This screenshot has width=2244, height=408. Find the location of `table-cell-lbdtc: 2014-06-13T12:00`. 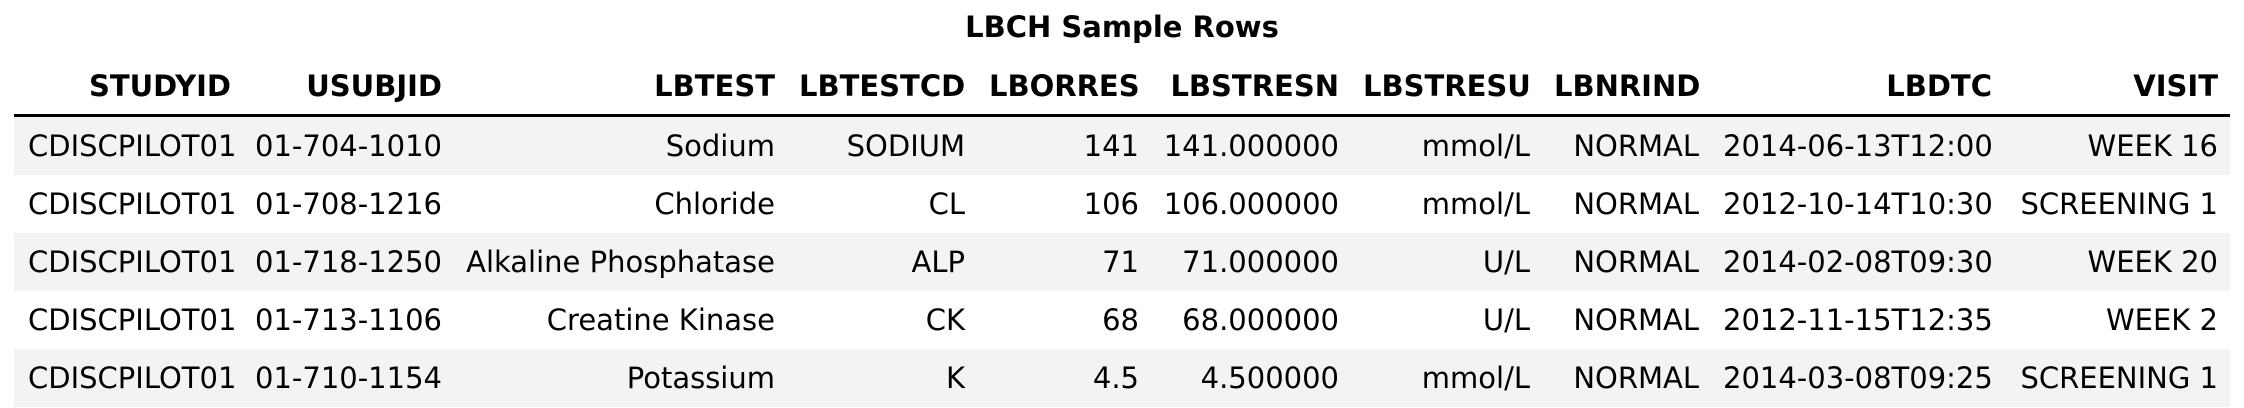

table-cell-lbdtc: 2014-06-13T12:00 is located at coordinates (1858, 146).